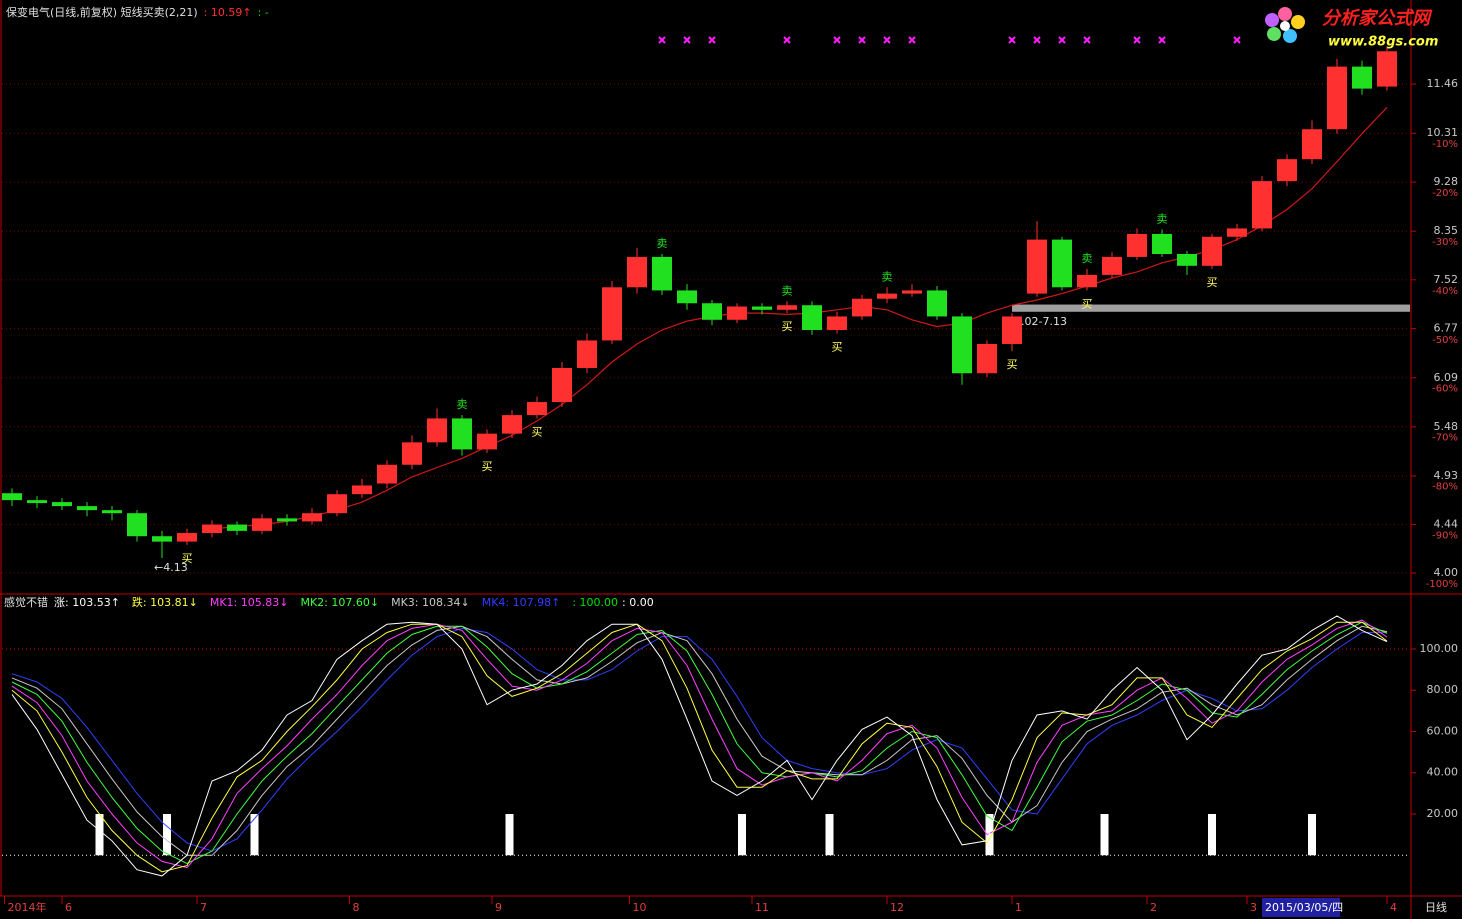 The width and height of the screenshot is (1462, 919). What do you see at coordinates (1446, 475) in the screenshot?
I see `y-tick-label: 4.93` at bounding box center [1446, 475].